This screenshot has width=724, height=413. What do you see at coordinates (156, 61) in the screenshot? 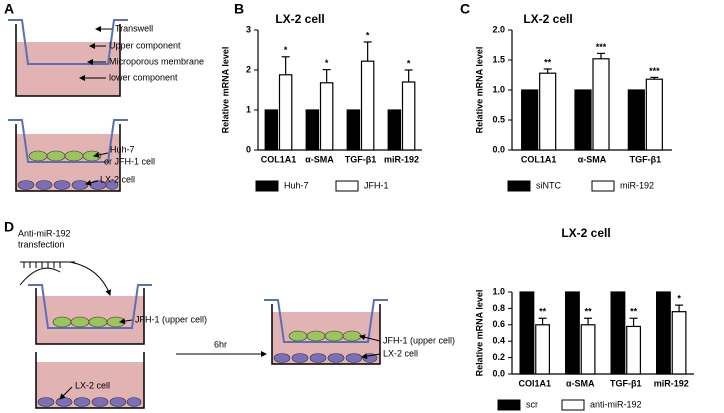
I see `diagram-label: Microporous membrane` at bounding box center [156, 61].